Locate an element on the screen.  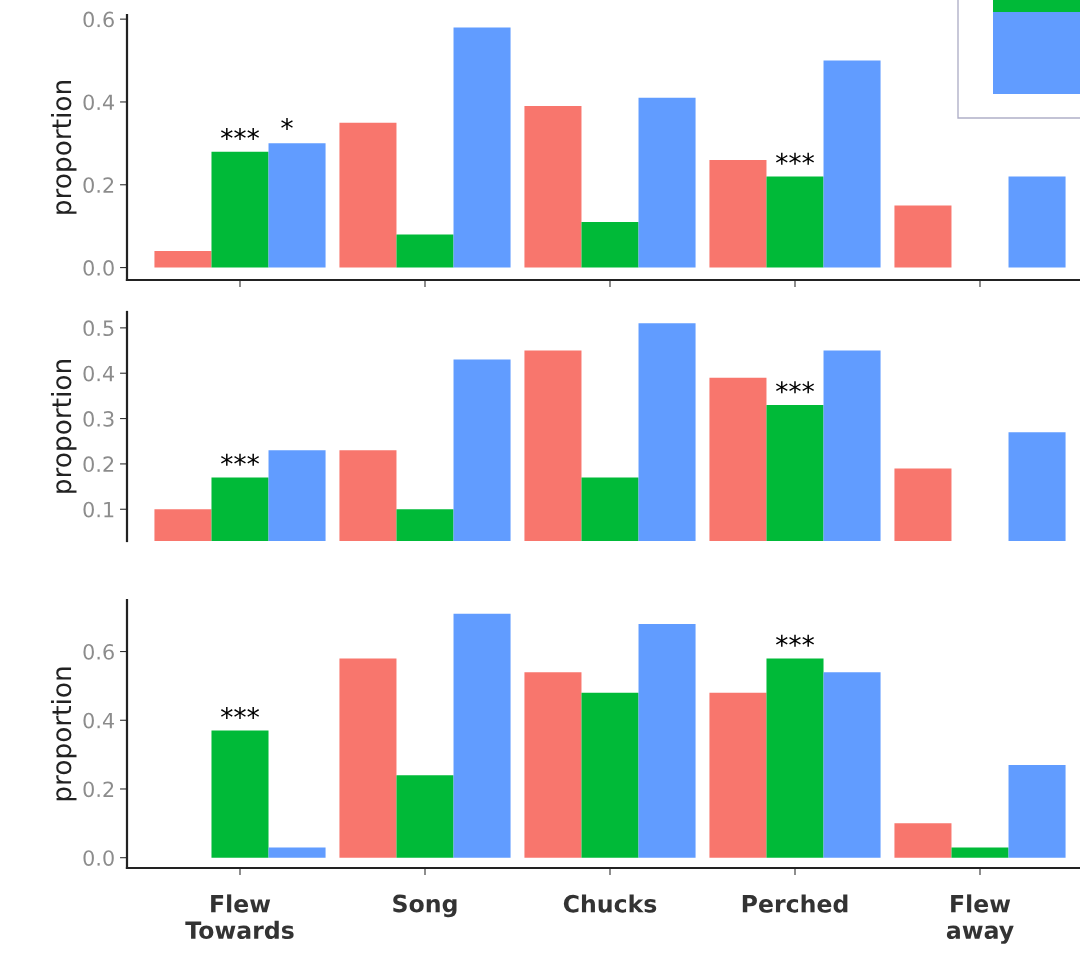
x-tick-label: Flew away is located at coordinates (980, 919).